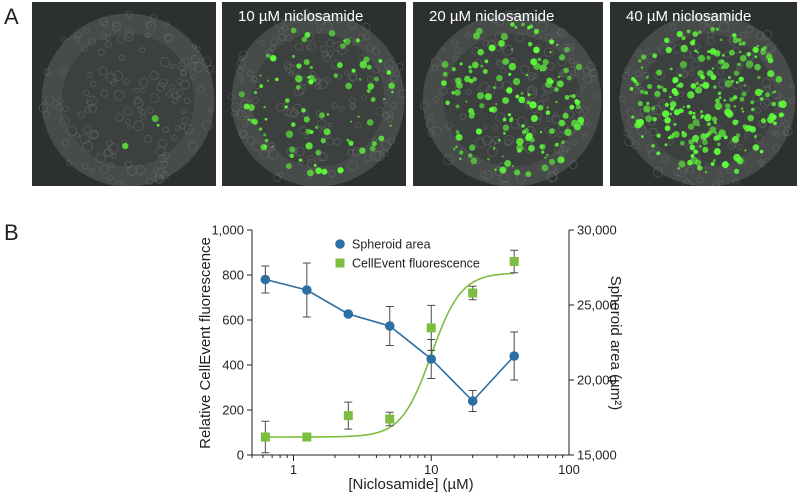  What do you see at coordinates (689, 16) in the screenshot?
I see `micrograph-label: 40 µM niclosamide` at bounding box center [689, 16].